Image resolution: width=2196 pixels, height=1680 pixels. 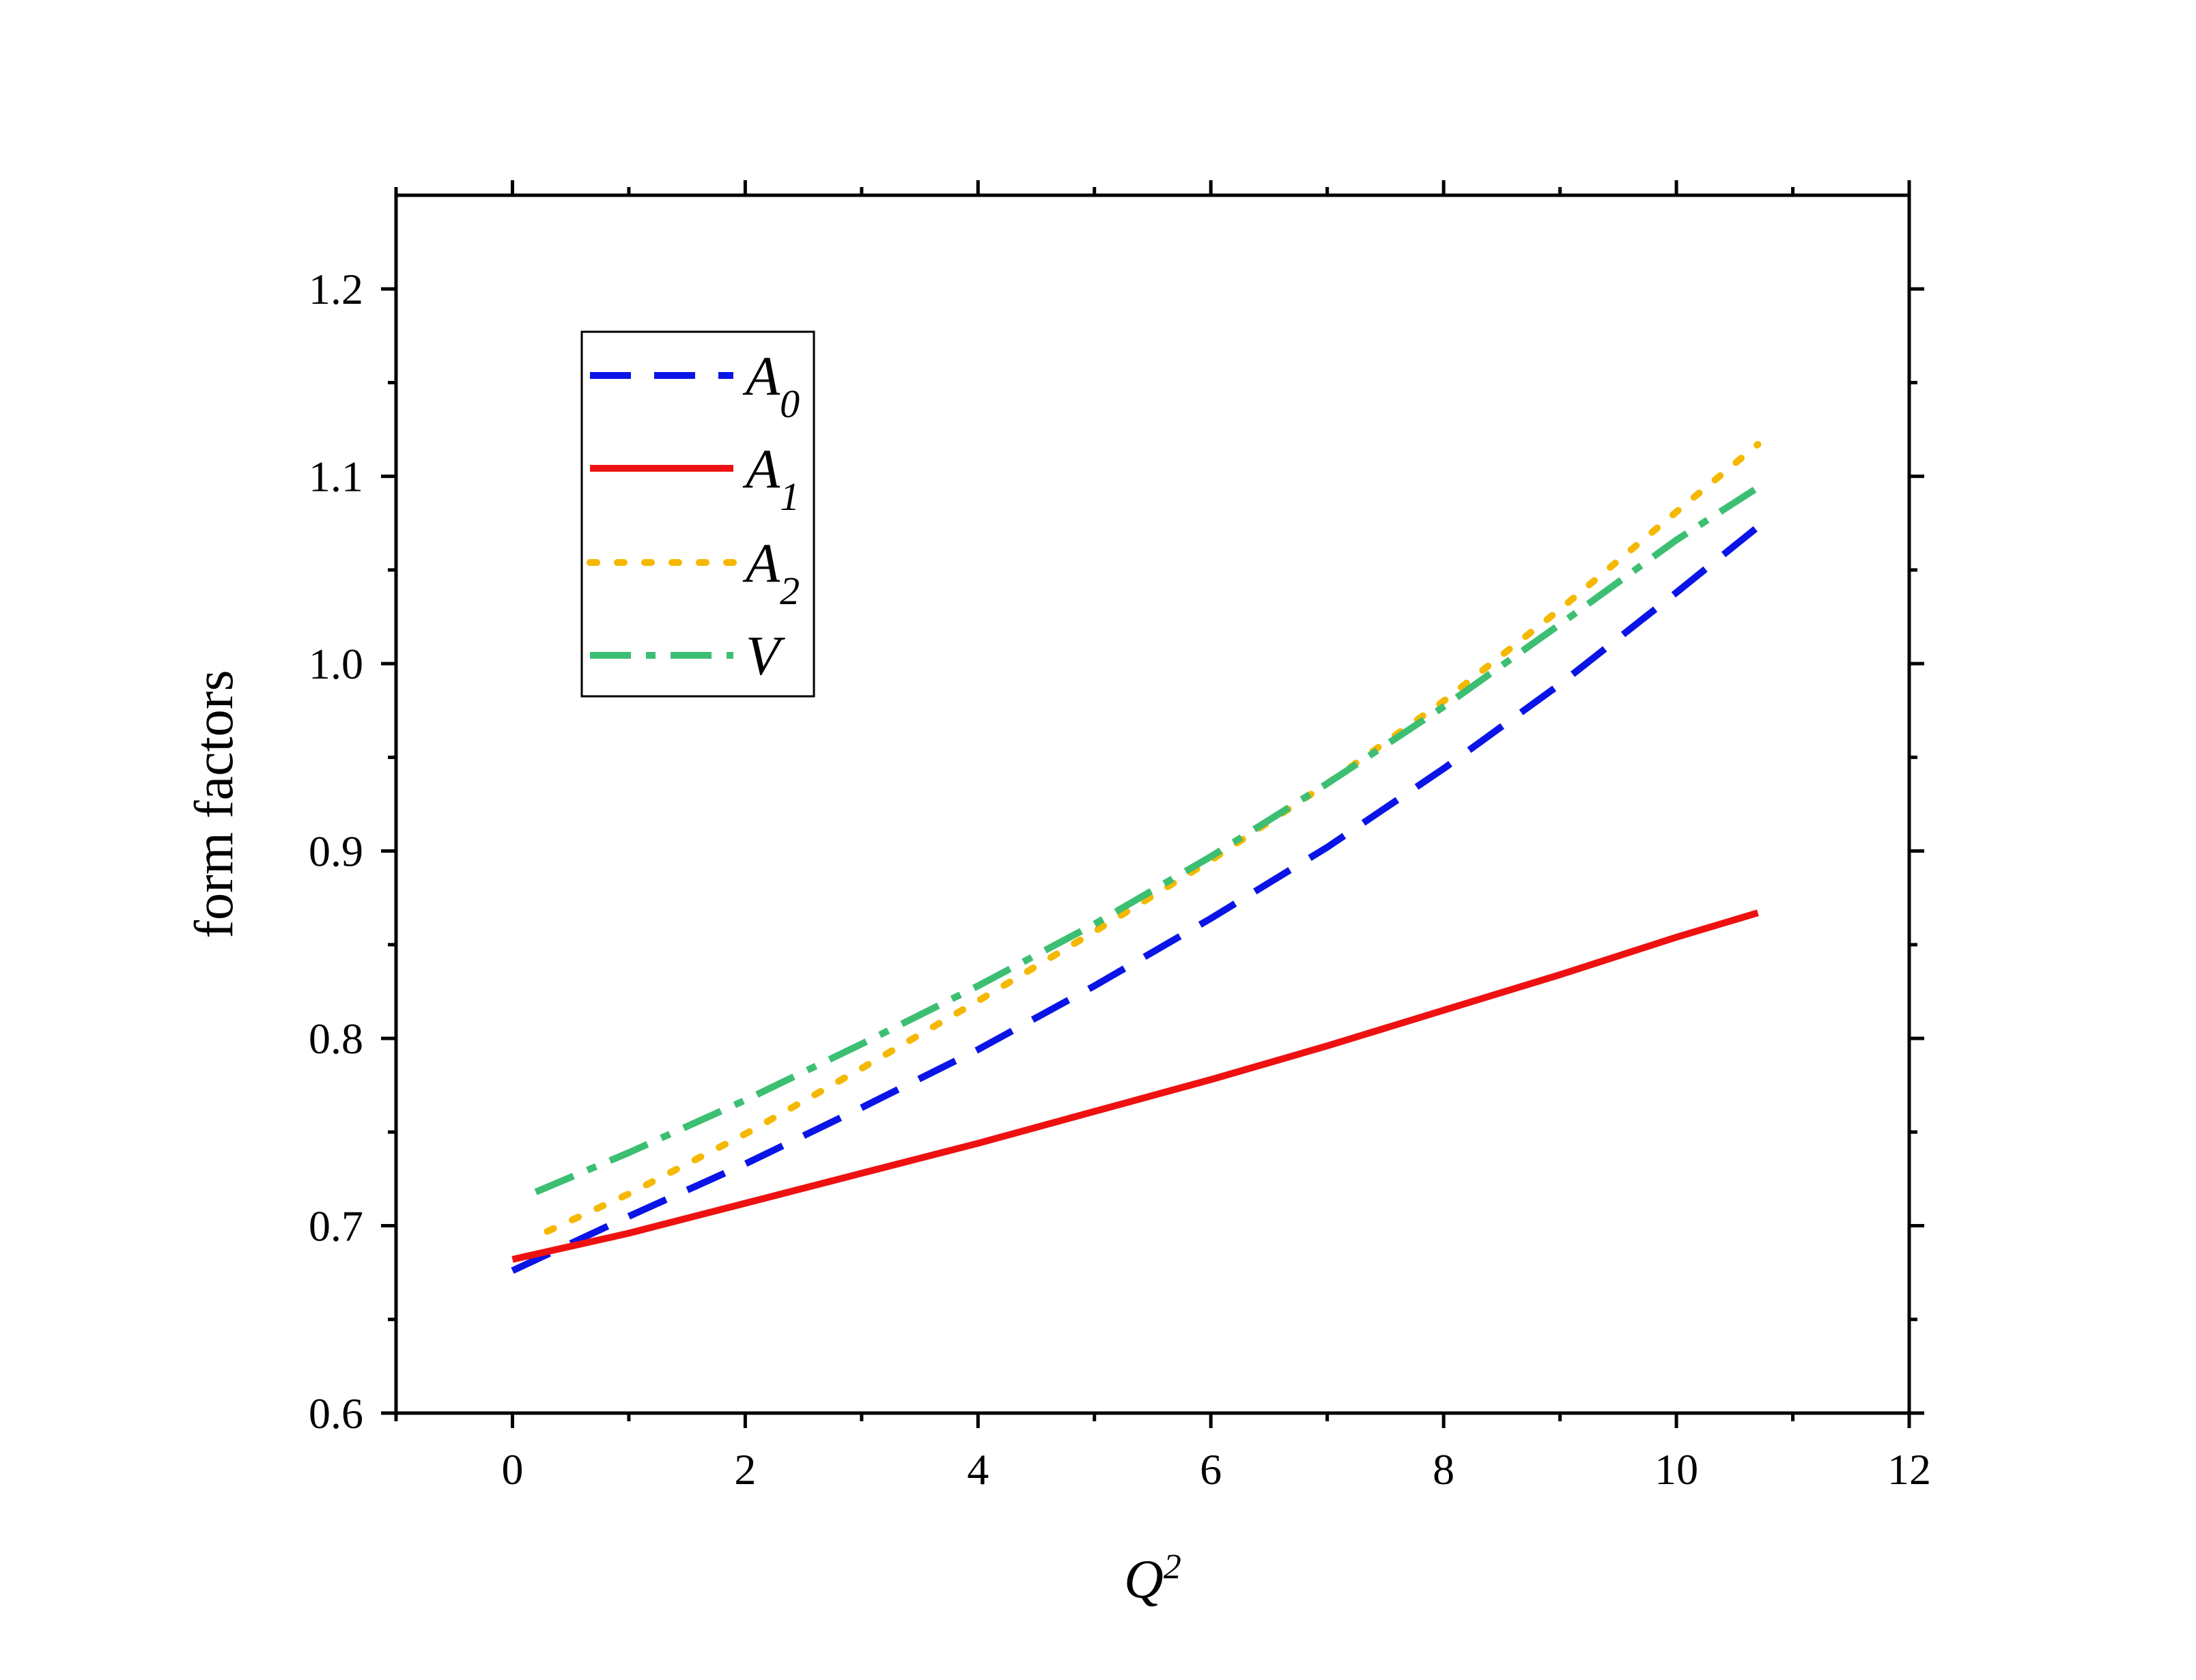 I want to click on legend-label: A1, so click(x=771, y=478).